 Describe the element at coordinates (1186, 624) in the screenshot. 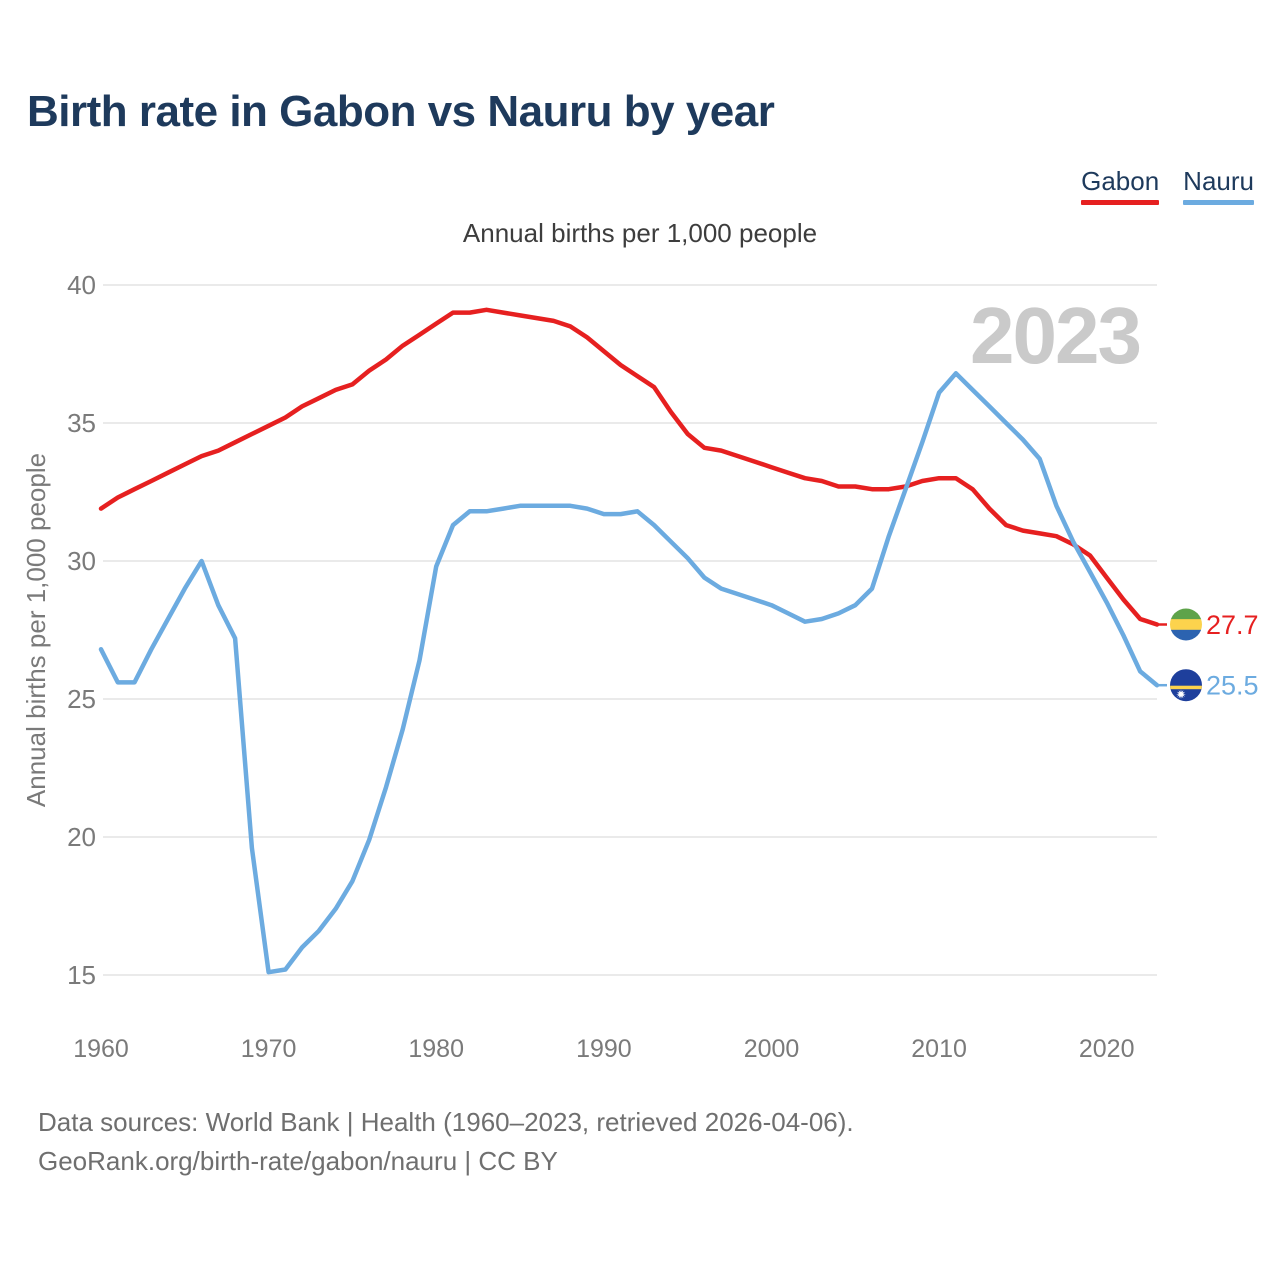

I see `gabon-flag` at that location.